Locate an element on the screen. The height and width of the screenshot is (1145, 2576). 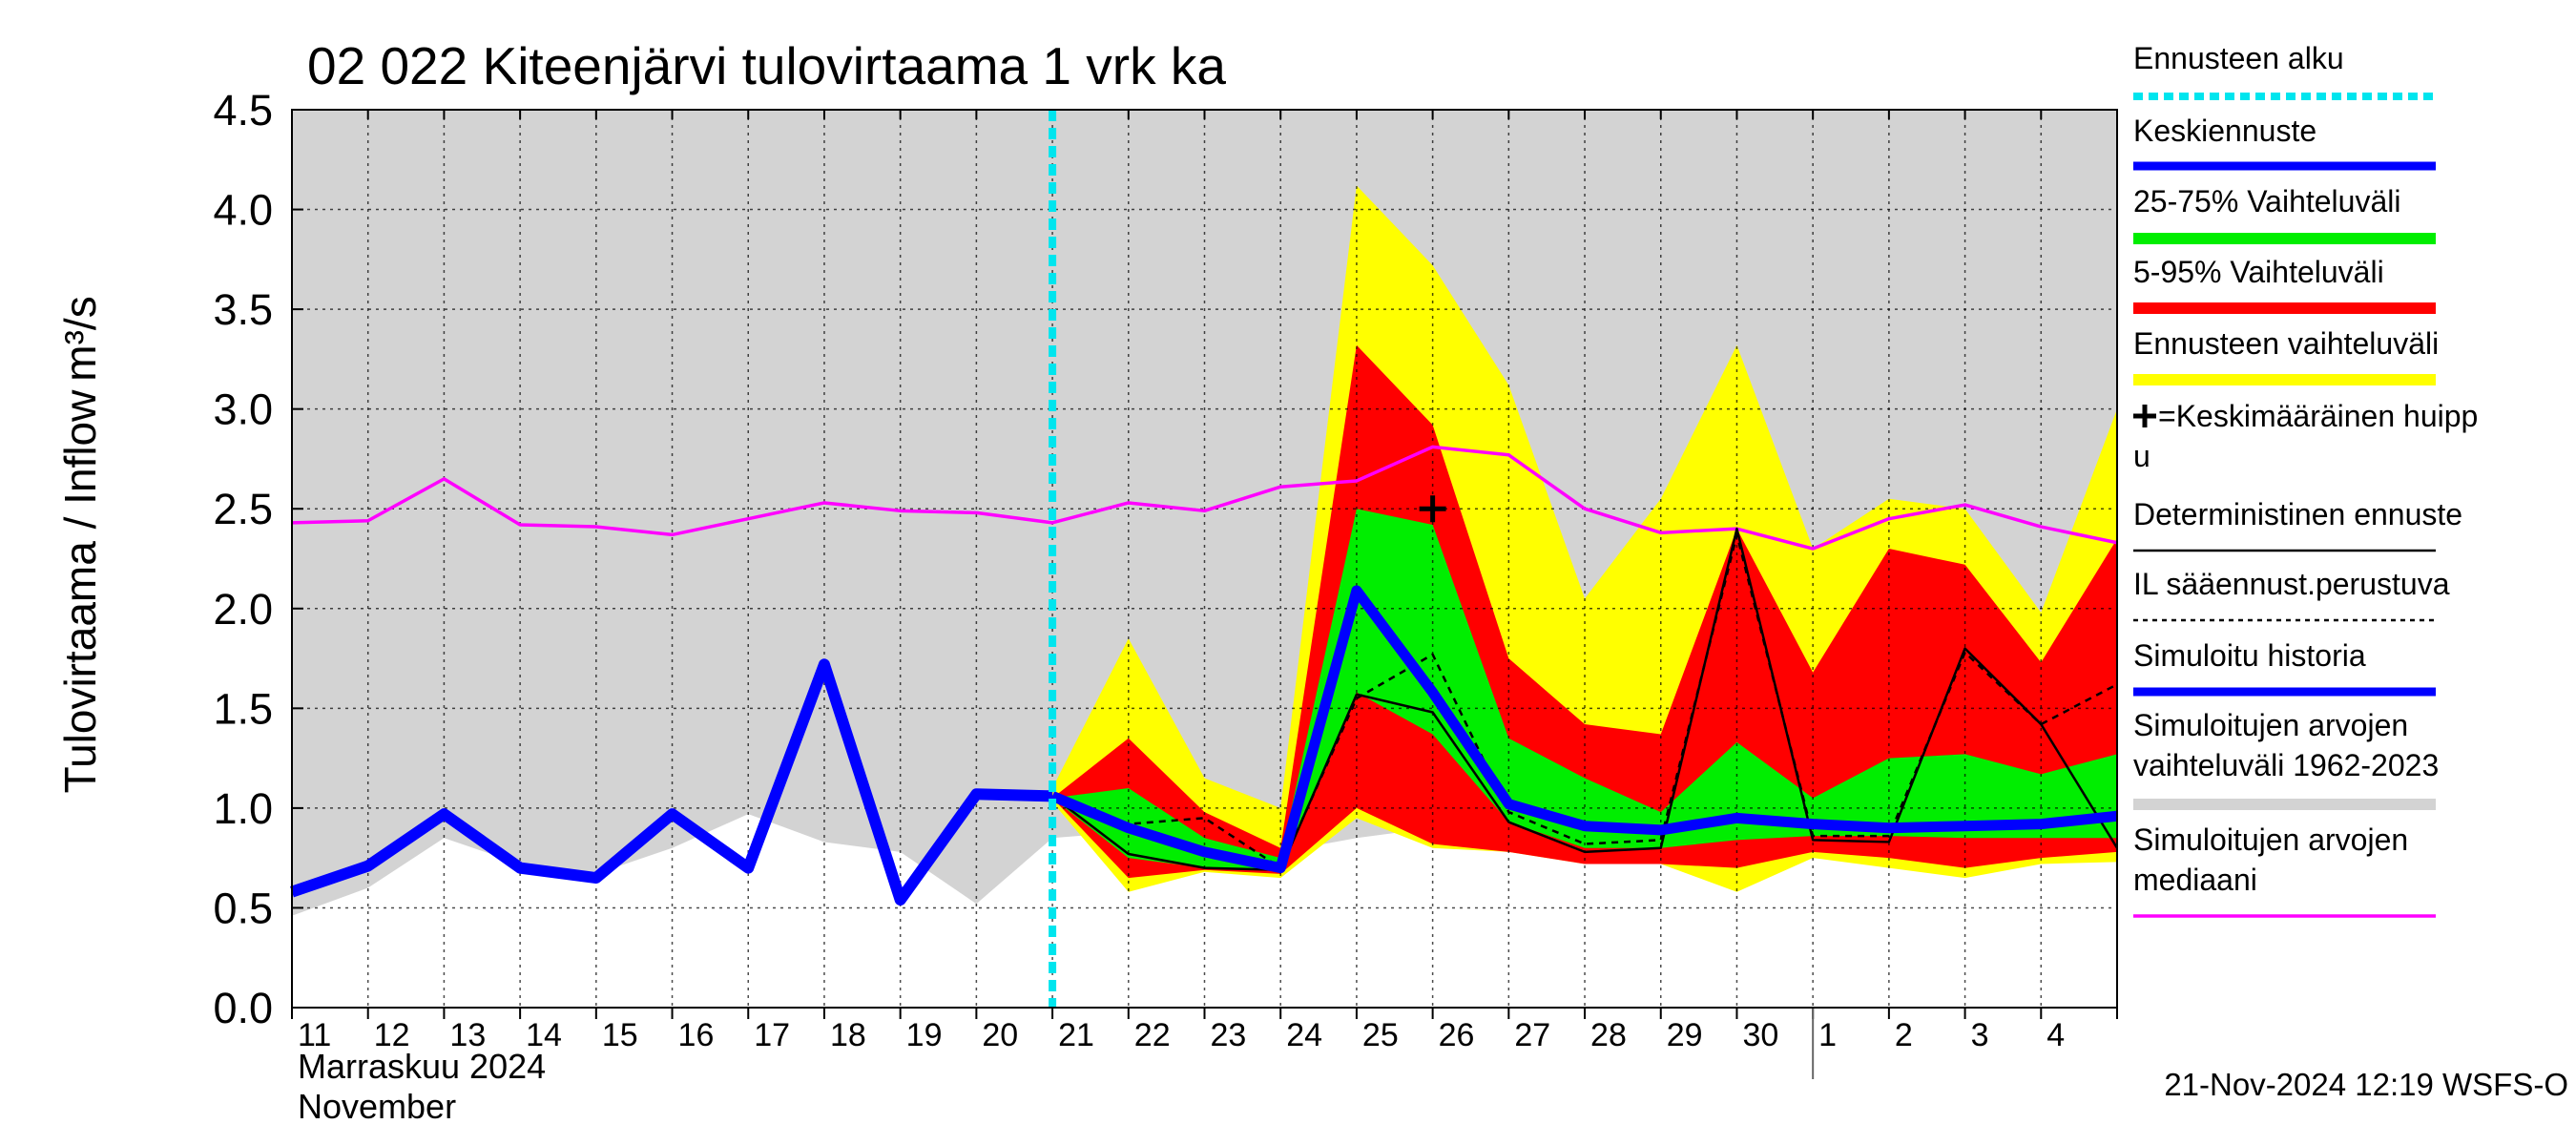
legend-label: Keskiennuste is located at coordinates (2224, 131).